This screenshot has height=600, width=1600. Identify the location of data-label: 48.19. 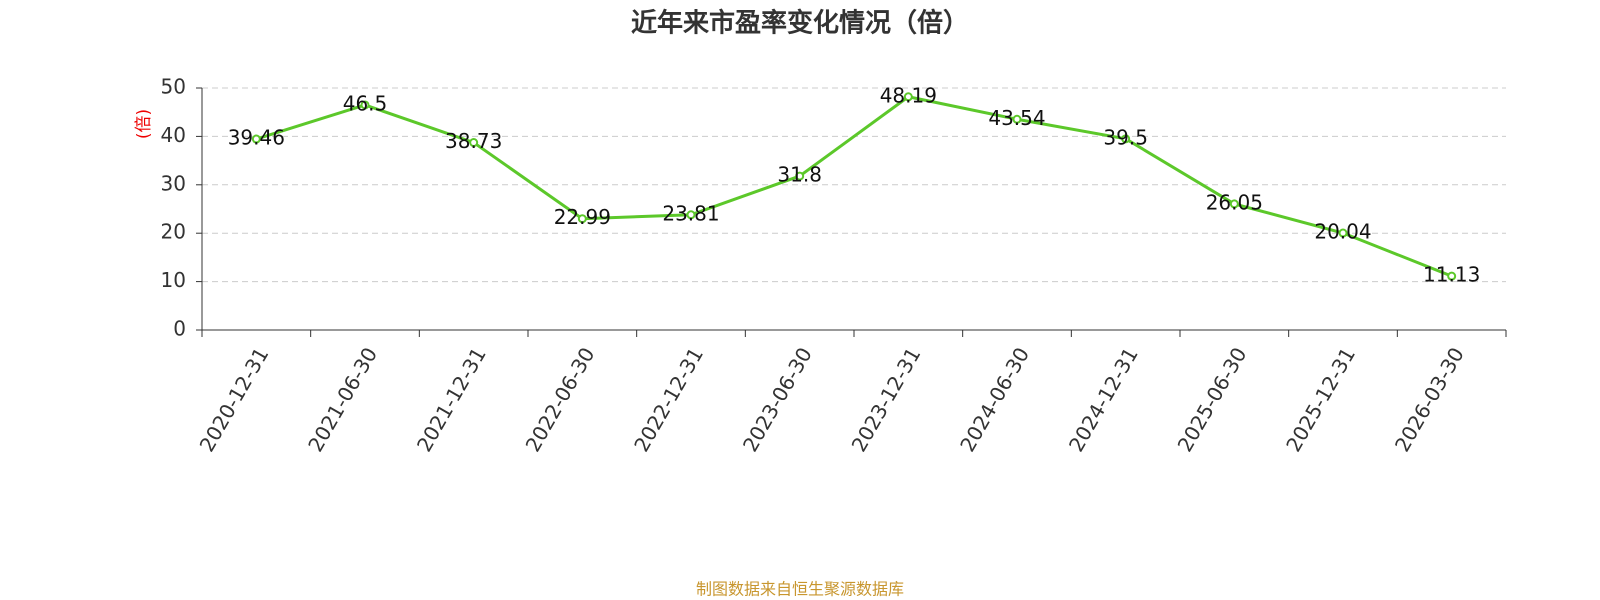
(908, 95).